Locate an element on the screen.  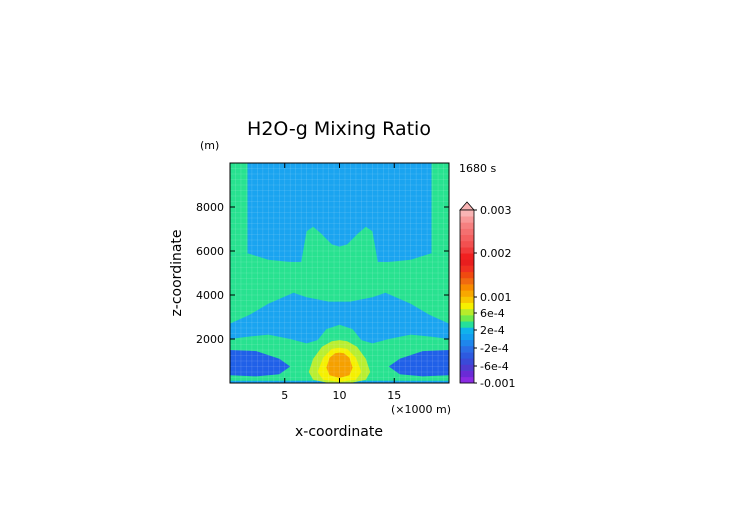
contour-region-blue-left is located at coordinates (260, 363).